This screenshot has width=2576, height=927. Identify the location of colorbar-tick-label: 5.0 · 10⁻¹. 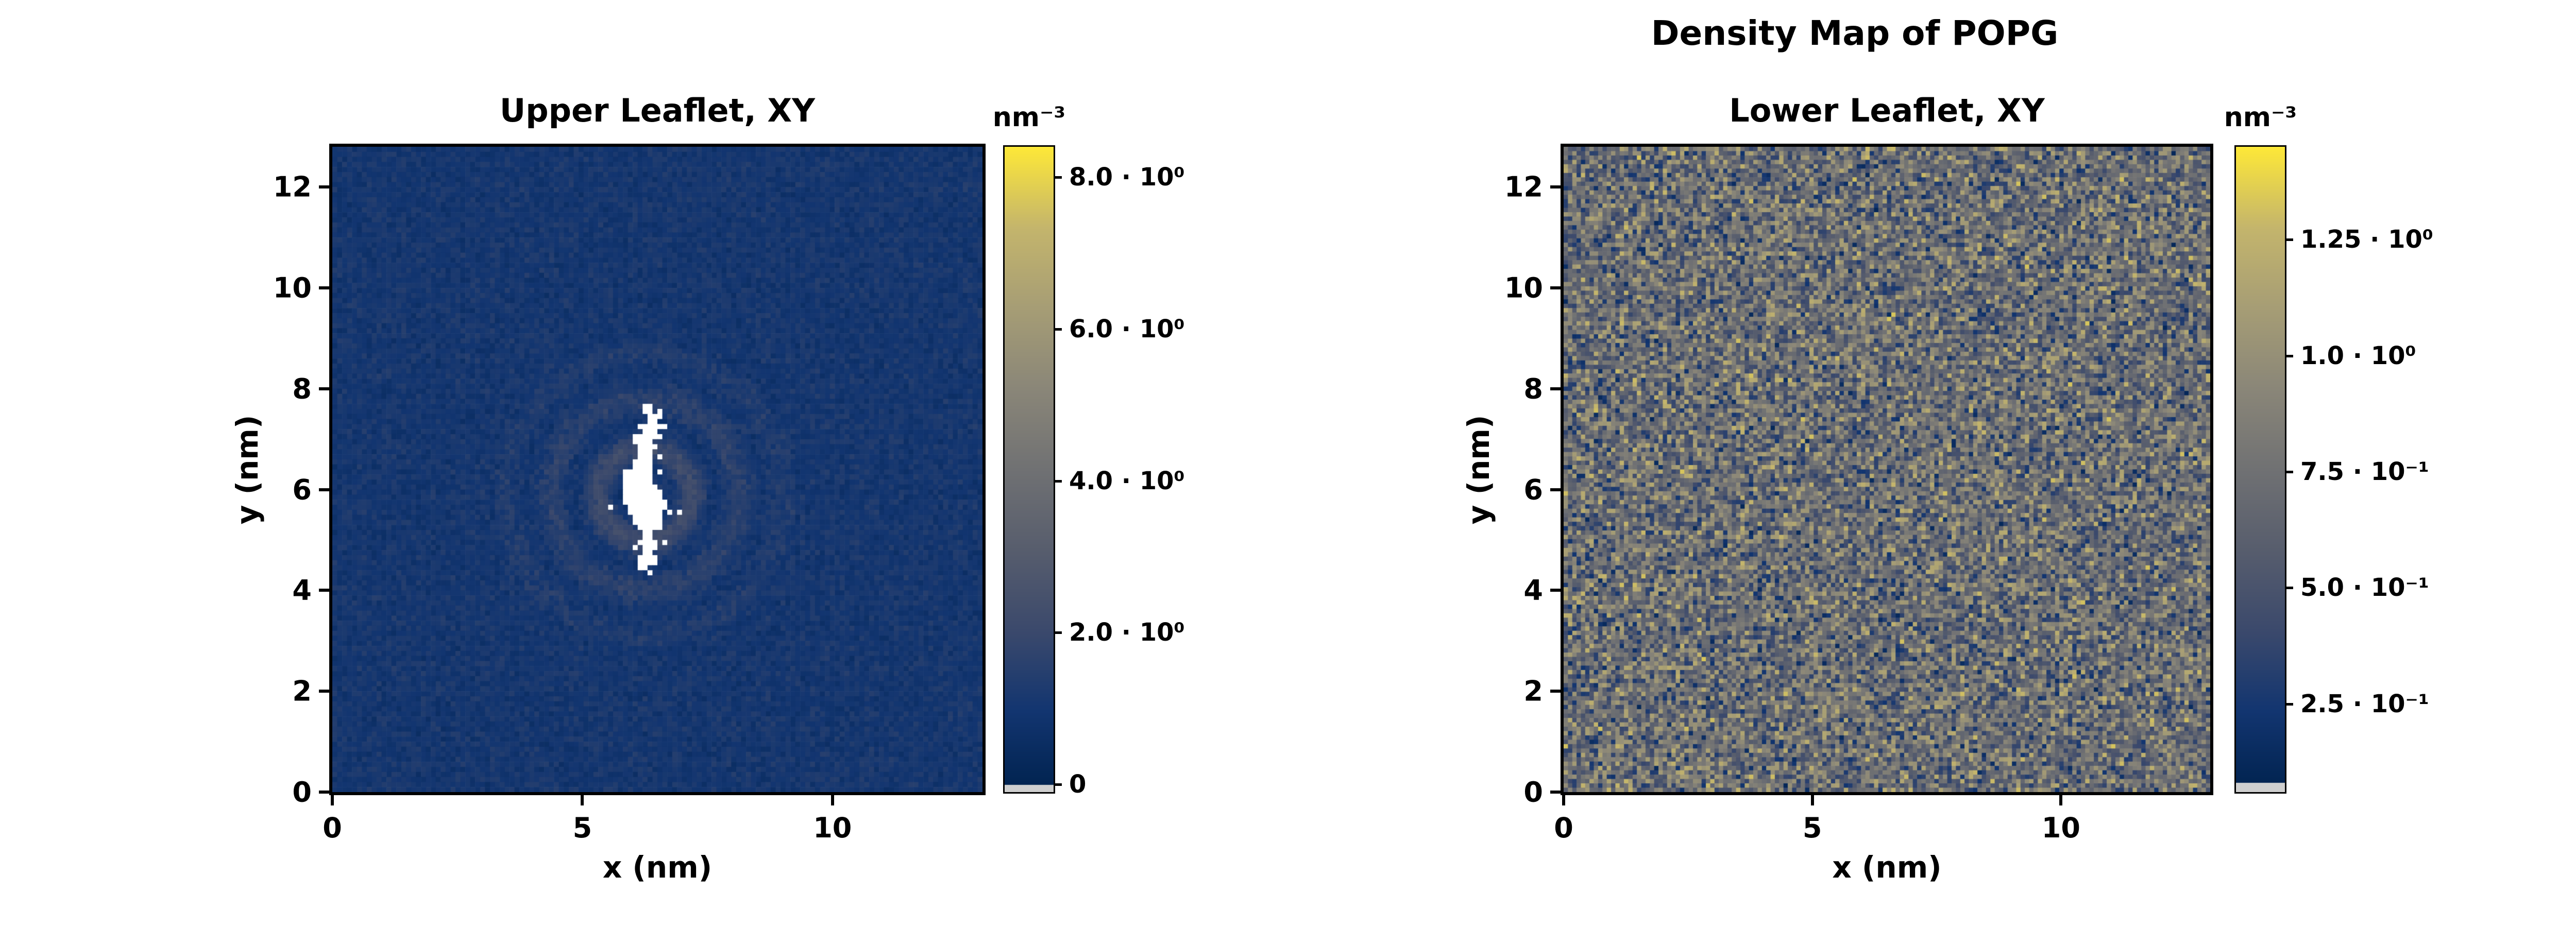
(2365, 588).